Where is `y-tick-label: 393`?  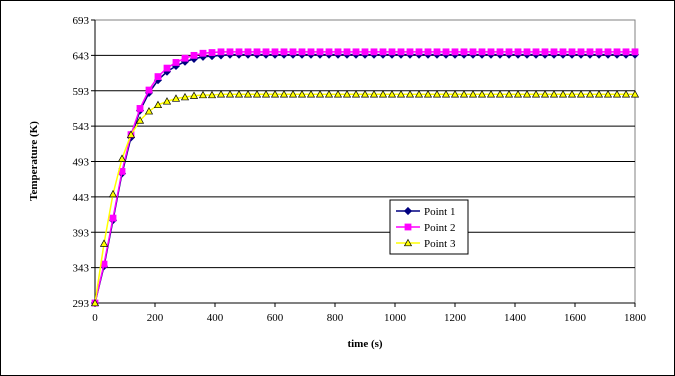
y-tick-label: 393 is located at coordinates (81, 233).